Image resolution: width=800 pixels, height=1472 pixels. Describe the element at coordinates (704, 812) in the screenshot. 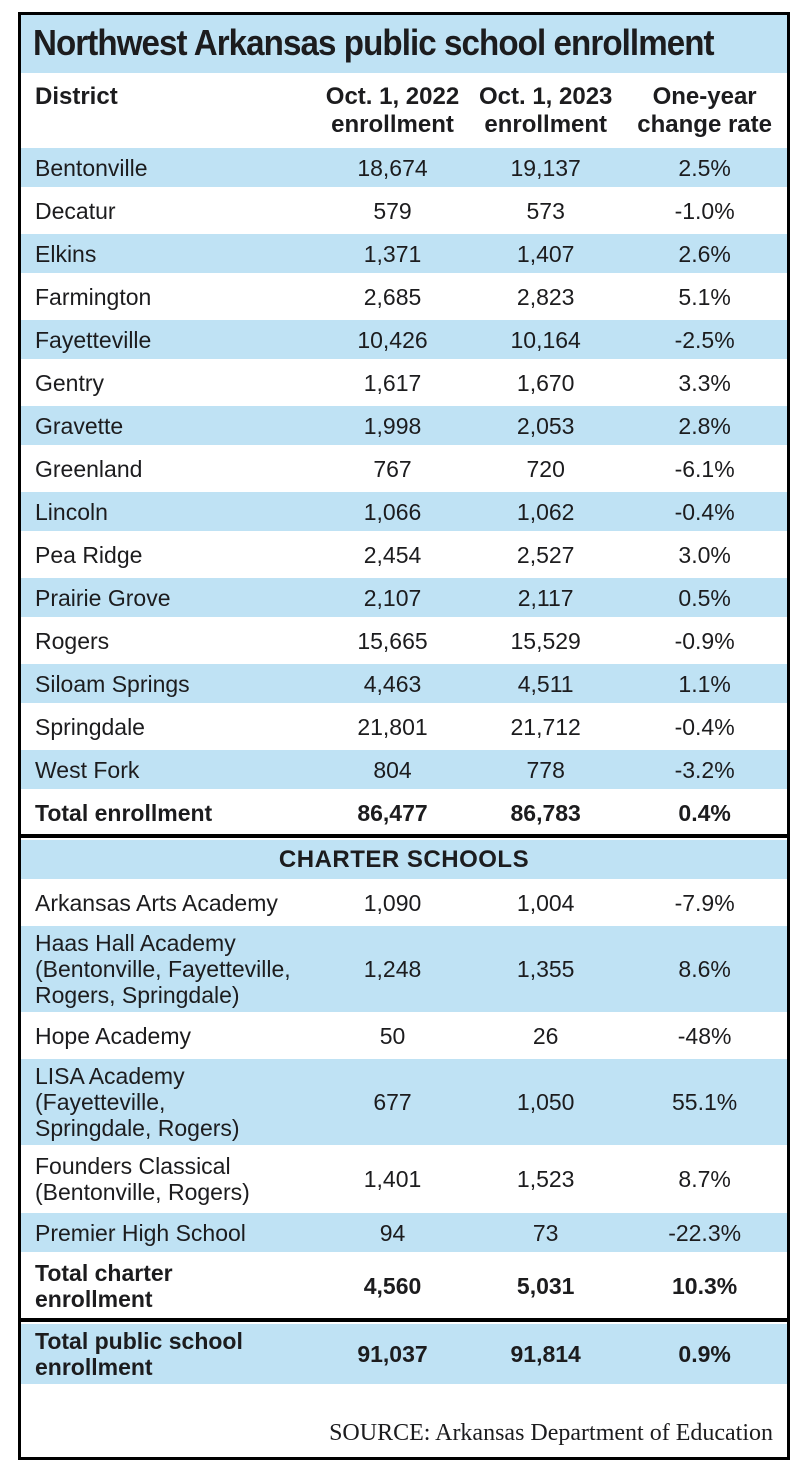

I see `change-rate-cell: 0.4%` at that location.